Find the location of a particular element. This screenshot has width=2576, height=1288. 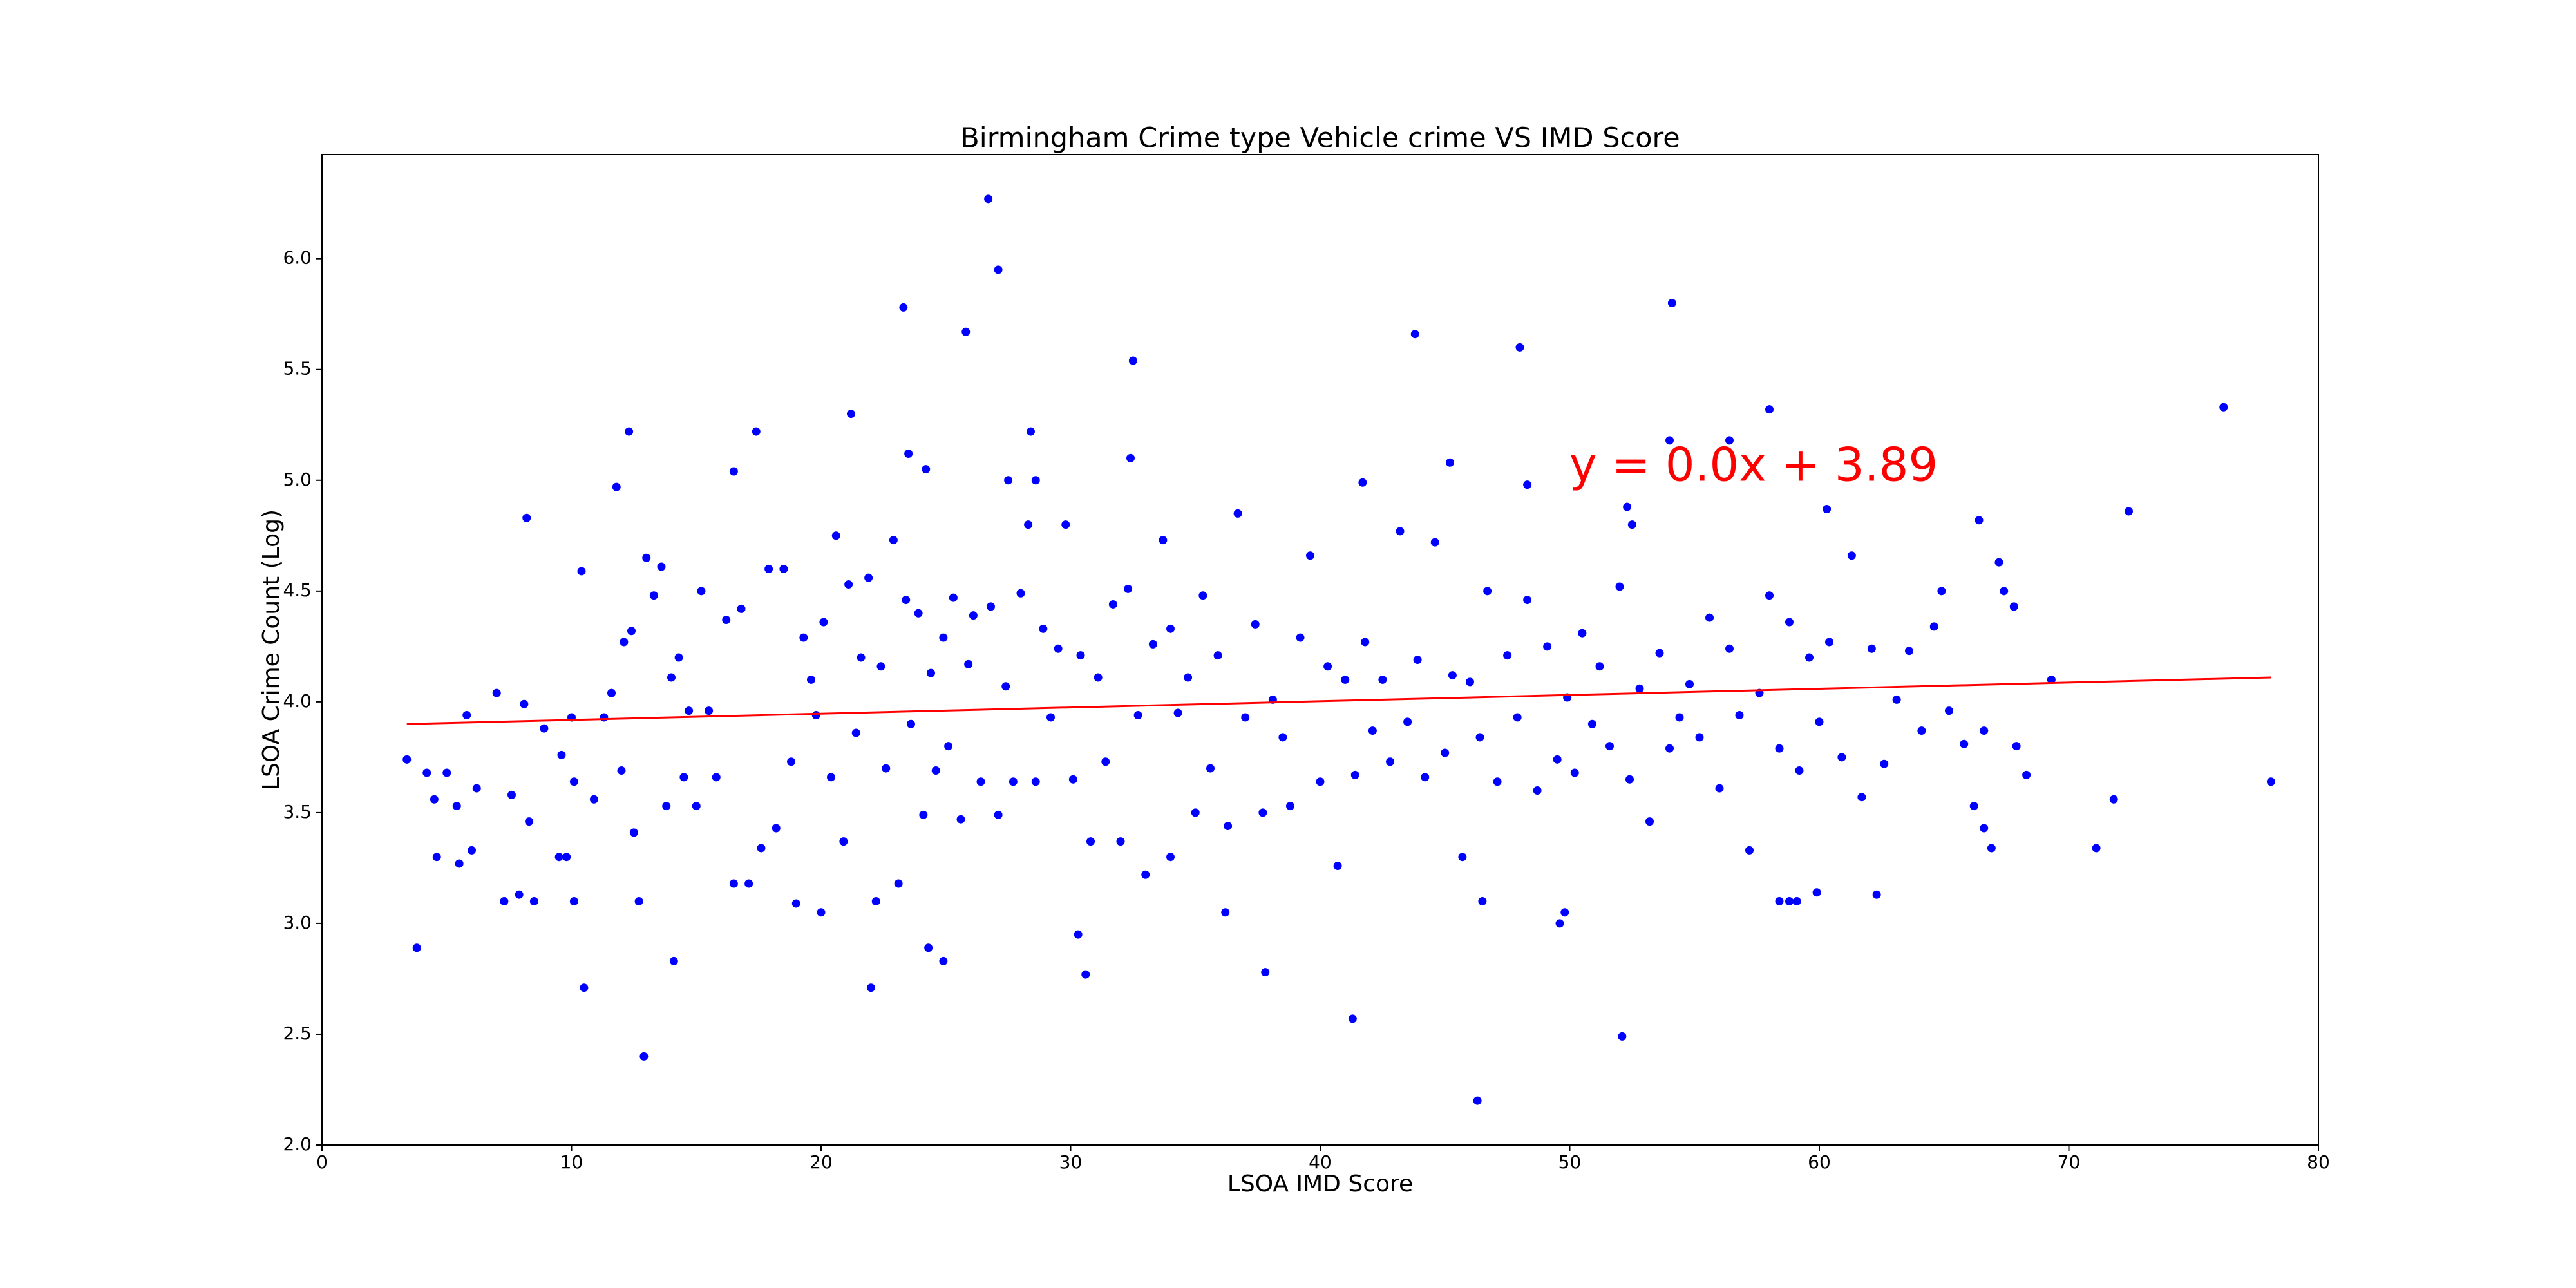

x-tick-label: 0 is located at coordinates (322, 1162).